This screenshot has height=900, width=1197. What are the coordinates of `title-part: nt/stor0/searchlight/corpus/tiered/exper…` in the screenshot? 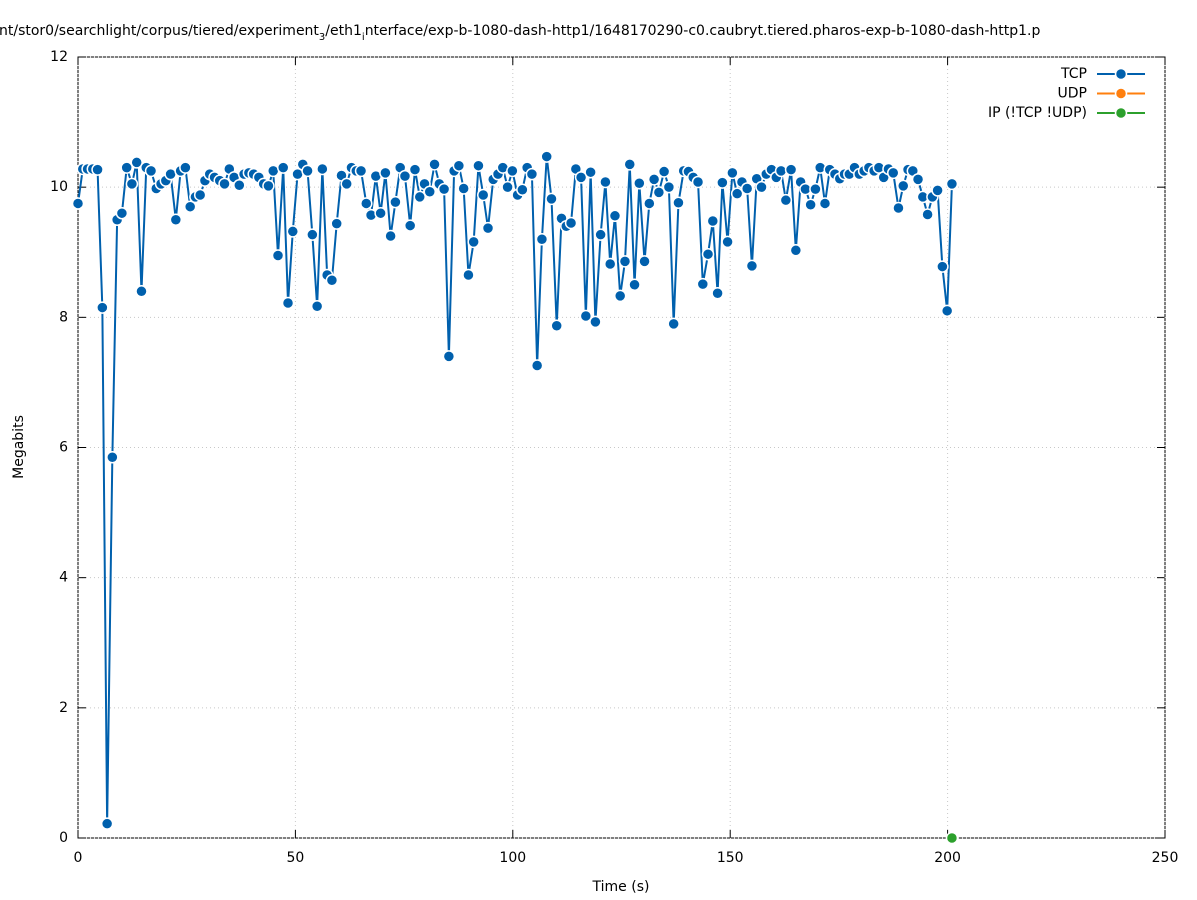 It's located at (159, 31).